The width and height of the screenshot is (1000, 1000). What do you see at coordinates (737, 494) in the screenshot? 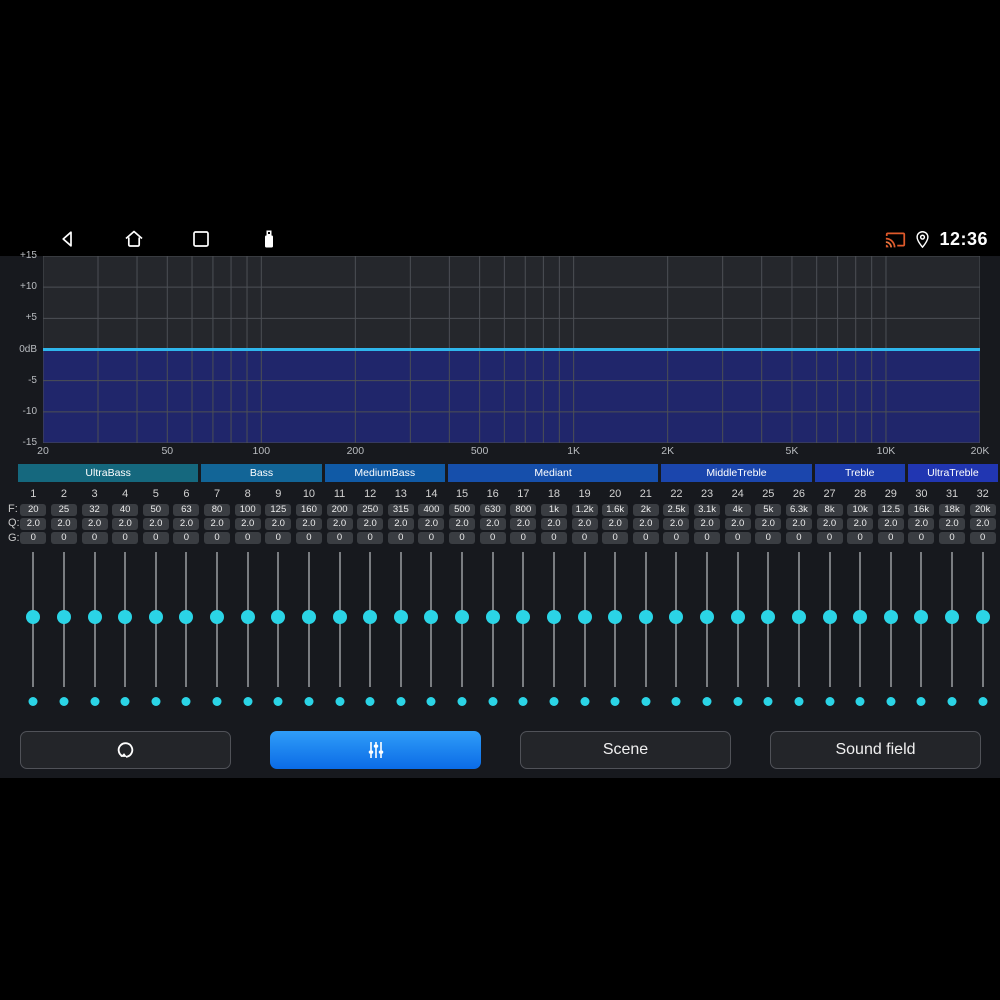
I see `band-number: 24` at bounding box center [737, 494].